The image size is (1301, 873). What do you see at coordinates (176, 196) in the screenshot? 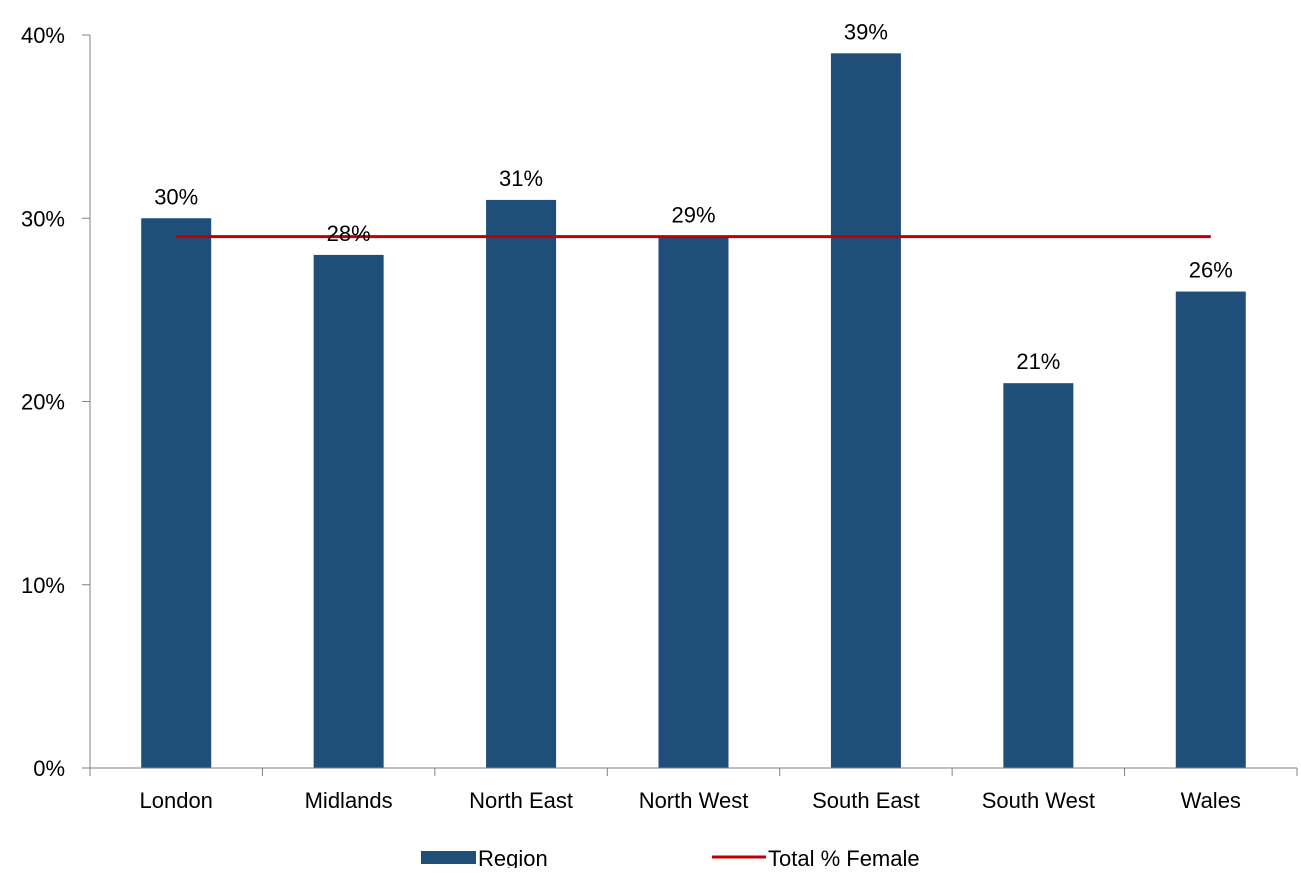
I see `data-label: 30%` at bounding box center [176, 196].